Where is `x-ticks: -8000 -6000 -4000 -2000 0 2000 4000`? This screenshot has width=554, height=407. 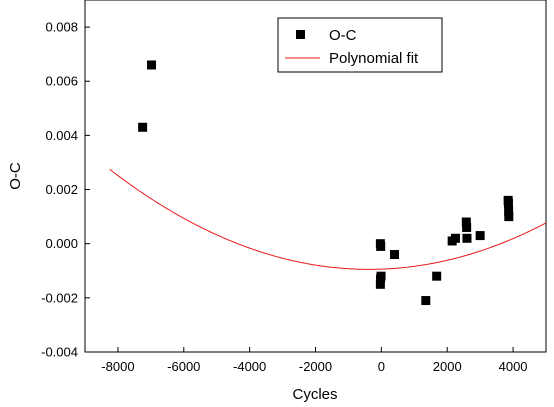
x-ticks: -8000 -6000 -4000 -2000 0 2000 4000 is located at coordinates (314, 360).